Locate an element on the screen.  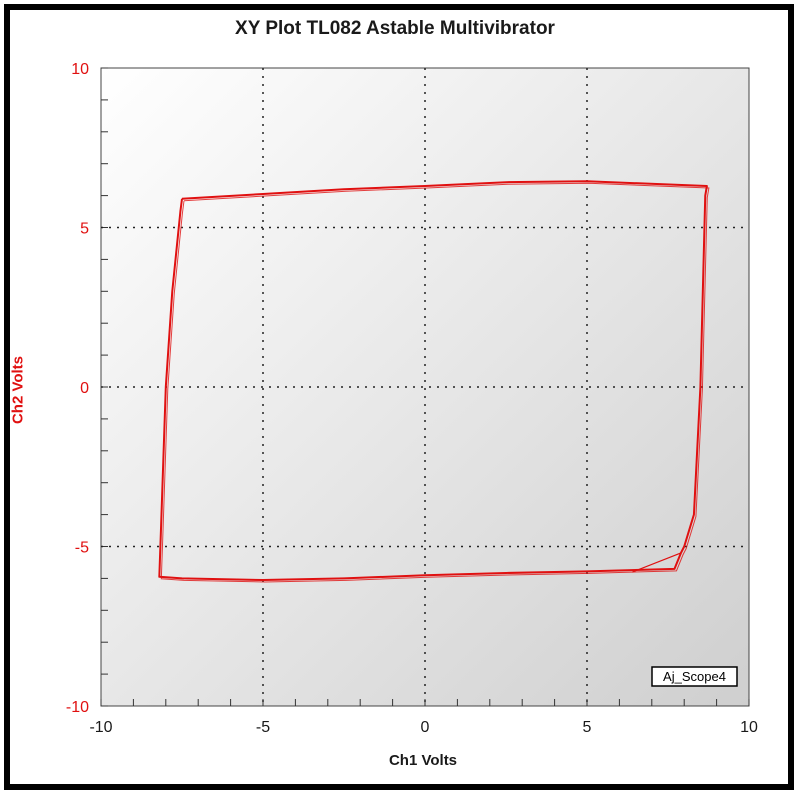
trace-artifact is located at coordinates (657, 562).